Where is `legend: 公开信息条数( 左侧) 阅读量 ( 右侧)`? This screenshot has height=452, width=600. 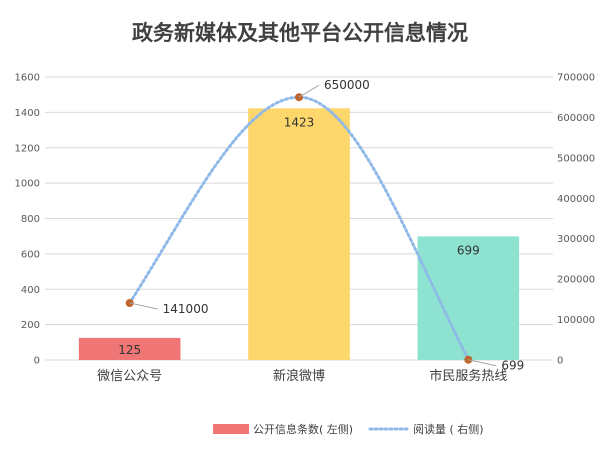 legend: 公开信息条数( 左侧) 阅读量 ( 右侧) is located at coordinates (348, 429).